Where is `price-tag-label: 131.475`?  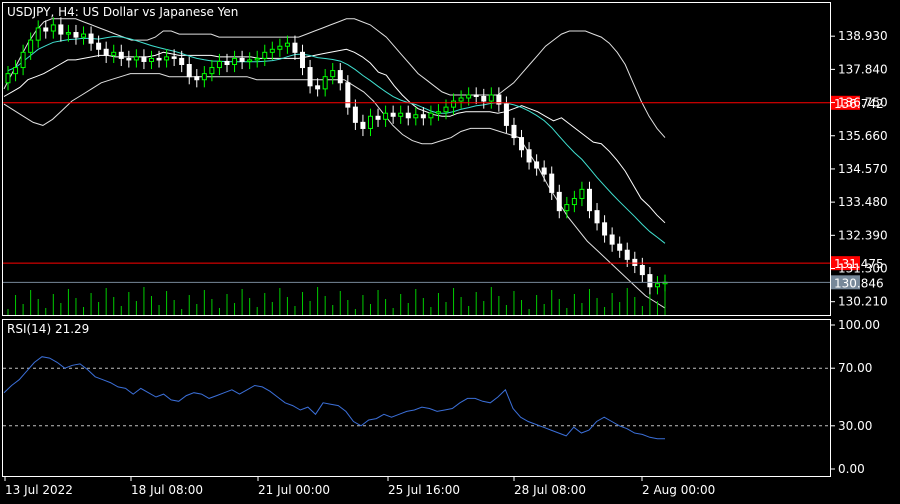 price-tag-label: 131.475 is located at coordinates (859, 264).